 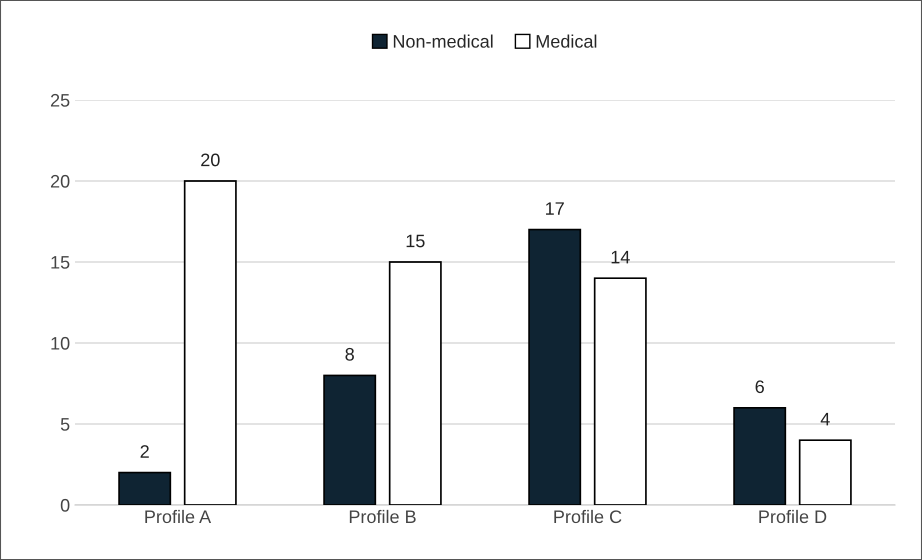 What do you see at coordinates (60, 100) in the screenshot?
I see `y-tick-label: 25` at bounding box center [60, 100].